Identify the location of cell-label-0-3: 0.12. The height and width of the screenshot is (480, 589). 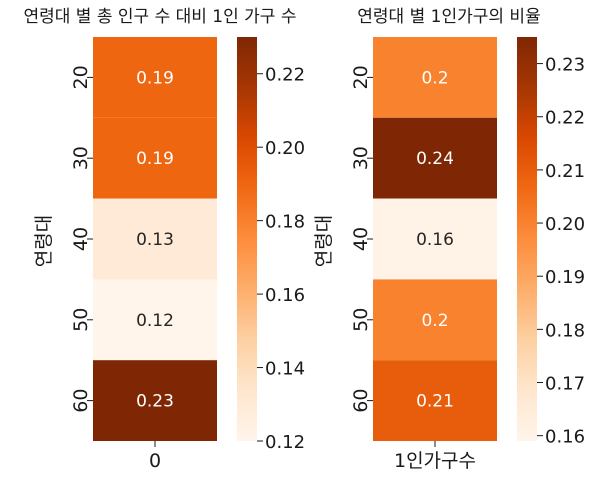
(155, 321).